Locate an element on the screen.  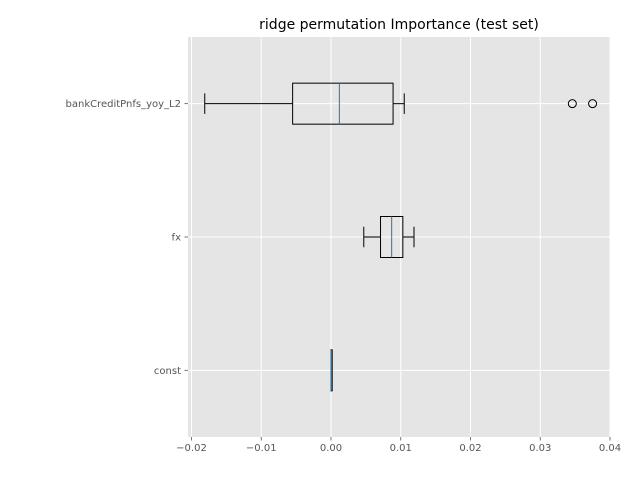
x-tick-label: 0.03 is located at coordinates (540, 448).